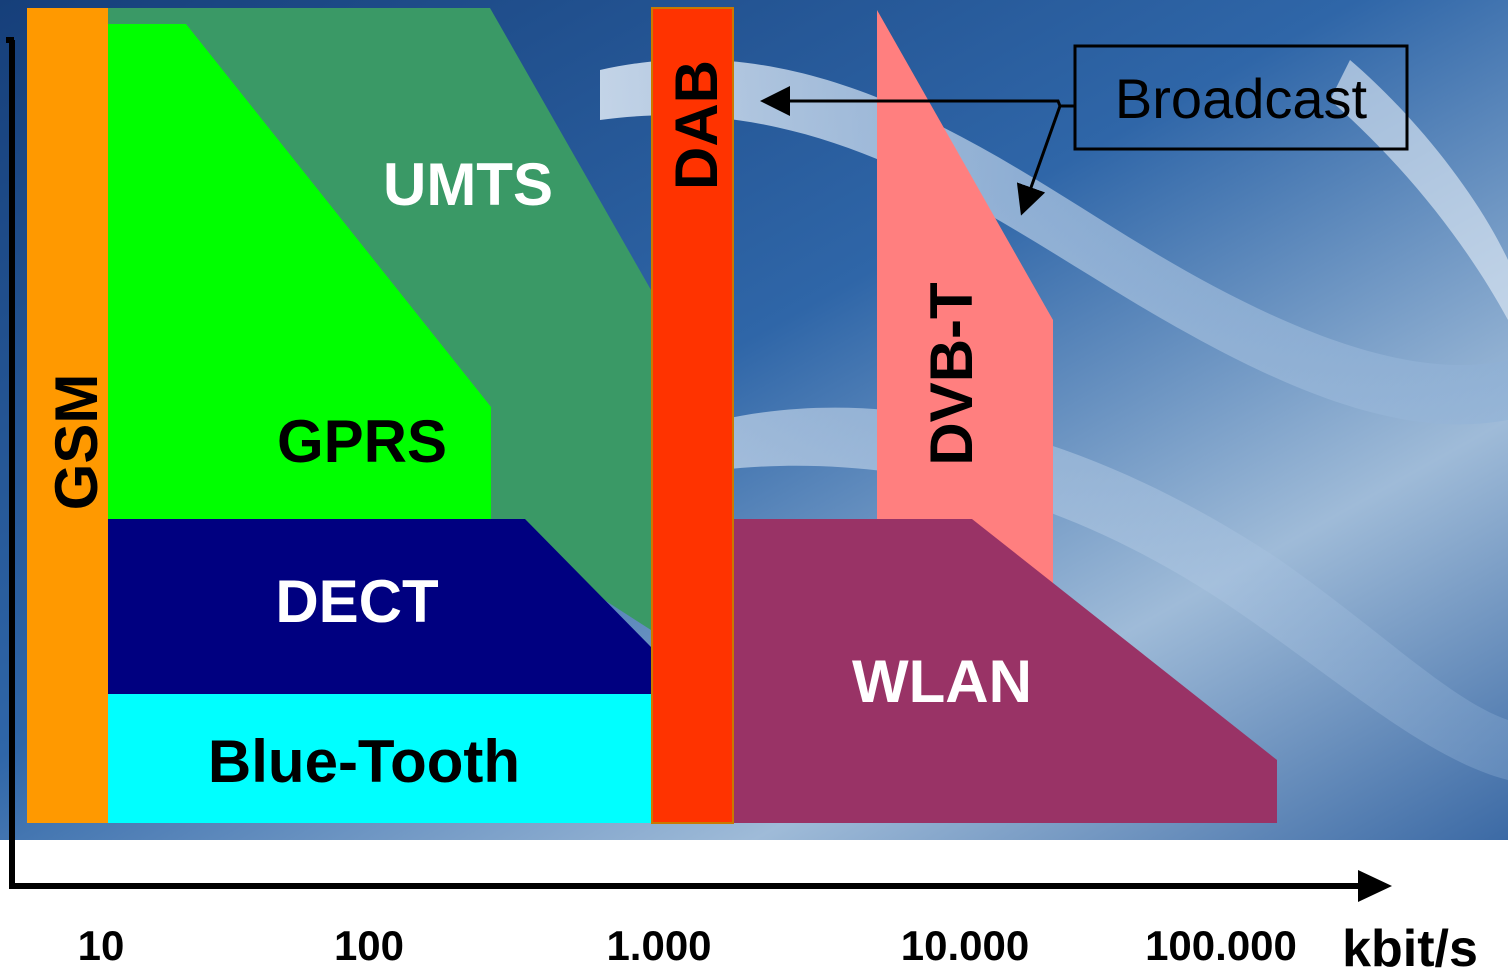 The width and height of the screenshot is (1508, 978). What do you see at coordinates (696, 125) in the screenshot?
I see `dab-label: DAB` at bounding box center [696, 125].